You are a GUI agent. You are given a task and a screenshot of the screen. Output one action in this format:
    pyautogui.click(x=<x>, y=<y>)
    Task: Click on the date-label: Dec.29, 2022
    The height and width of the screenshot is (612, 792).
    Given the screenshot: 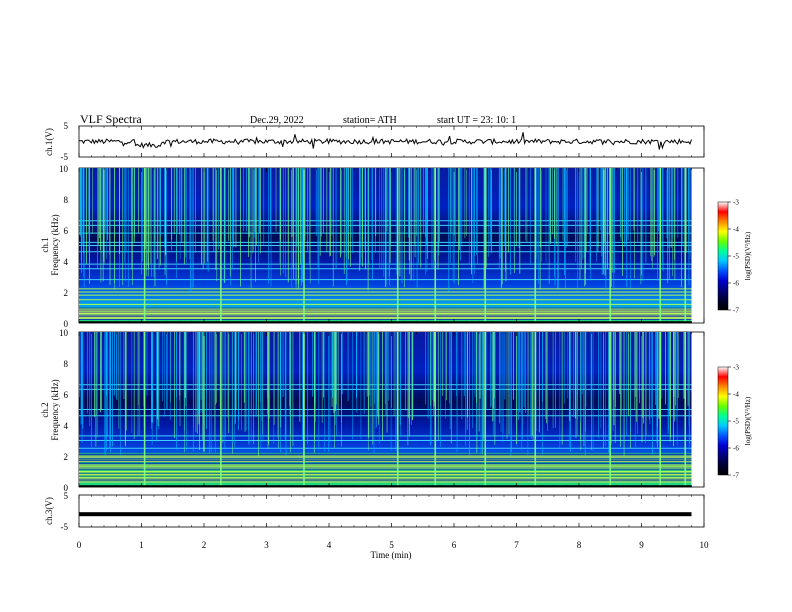 What is the action you would take?
    pyautogui.click(x=277, y=120)
    